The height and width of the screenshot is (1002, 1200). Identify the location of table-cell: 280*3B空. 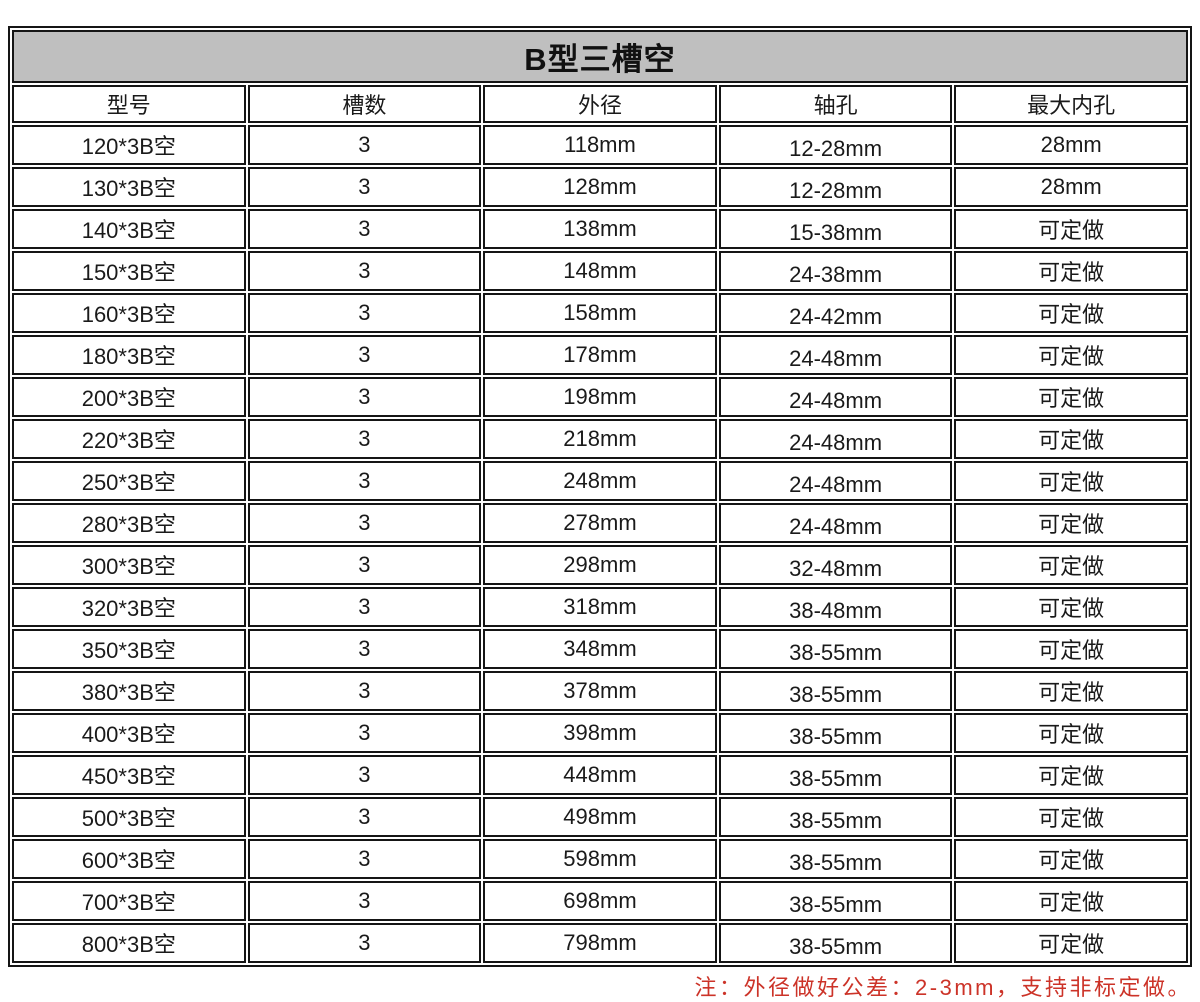
(129, 523).